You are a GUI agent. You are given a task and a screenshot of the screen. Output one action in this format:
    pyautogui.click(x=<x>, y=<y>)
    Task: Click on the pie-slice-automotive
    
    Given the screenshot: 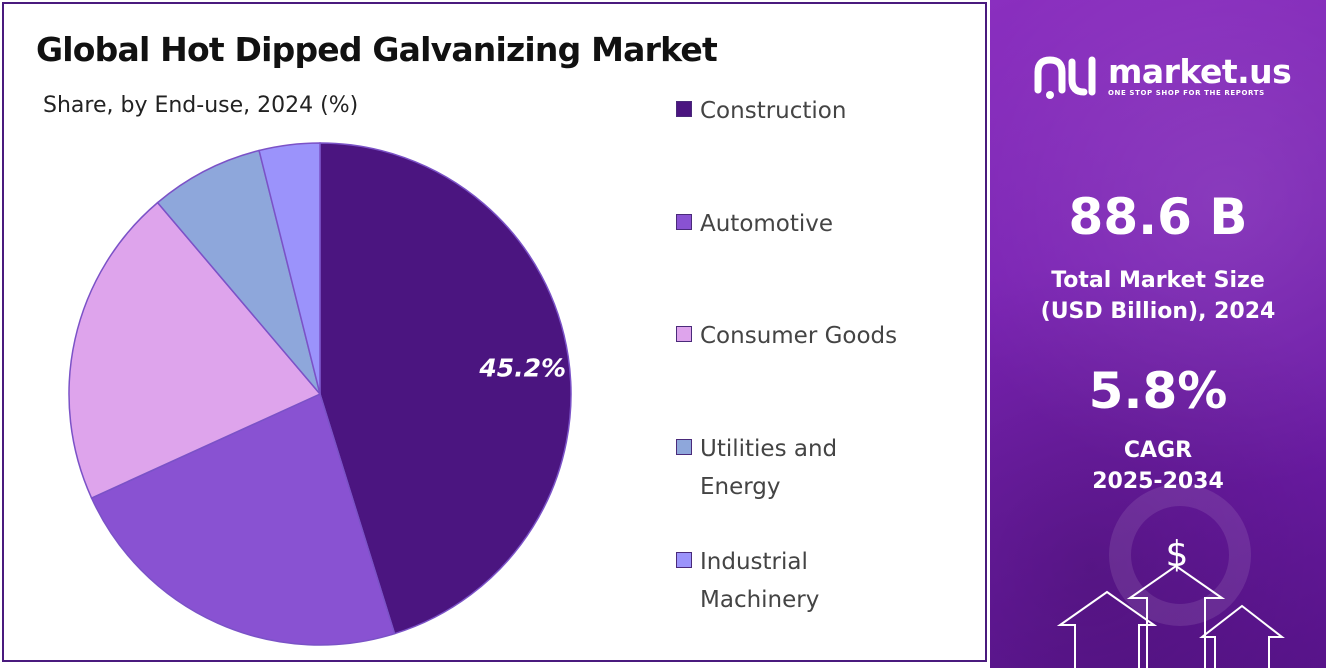 What is the action you would take?
    pyautogui.click(x=243, y=519)
    